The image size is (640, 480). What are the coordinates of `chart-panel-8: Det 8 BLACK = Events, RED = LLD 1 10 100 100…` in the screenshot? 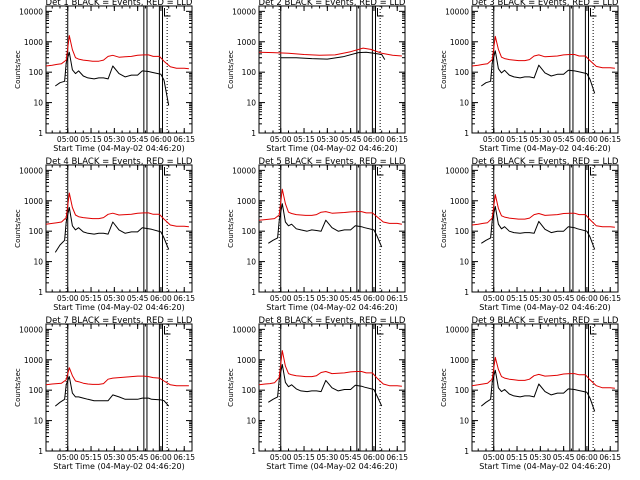 It's located at (317, 393).